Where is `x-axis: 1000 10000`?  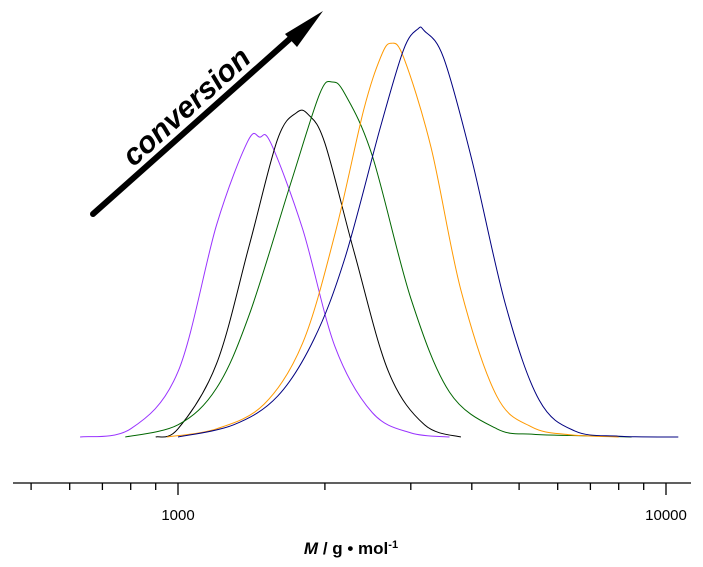
x-axis: 1000 10000 is located at coordinates (352, 503).